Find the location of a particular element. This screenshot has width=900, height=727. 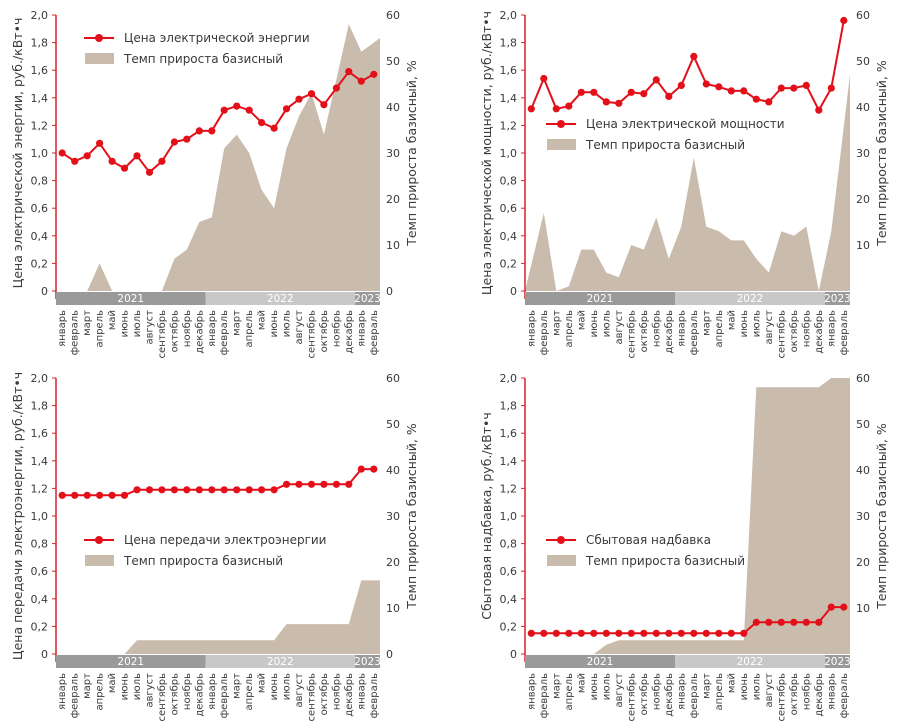

legend-area-swatch is located at coordinates (561, 560).